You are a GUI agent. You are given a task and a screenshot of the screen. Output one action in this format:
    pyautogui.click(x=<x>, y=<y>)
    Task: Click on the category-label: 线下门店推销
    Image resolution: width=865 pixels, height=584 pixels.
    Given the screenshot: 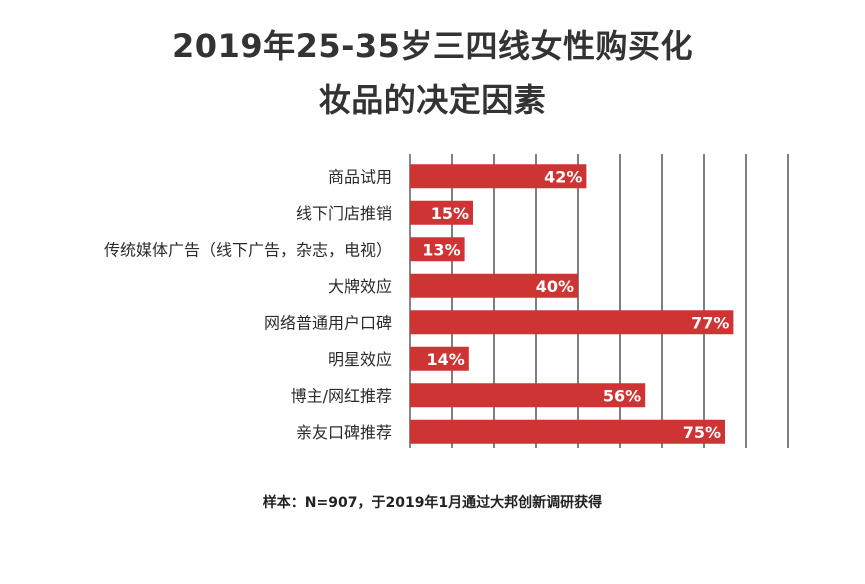 What is the action you would take?
    pyautogui.click(x=344, y=213)
    